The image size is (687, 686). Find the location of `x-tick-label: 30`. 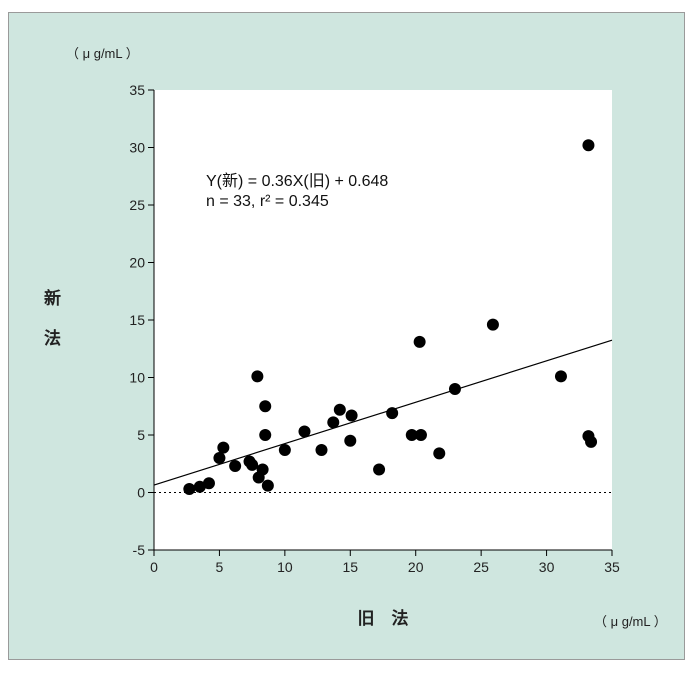

x-tick-label: 30 is located at coordinates (547, 567).